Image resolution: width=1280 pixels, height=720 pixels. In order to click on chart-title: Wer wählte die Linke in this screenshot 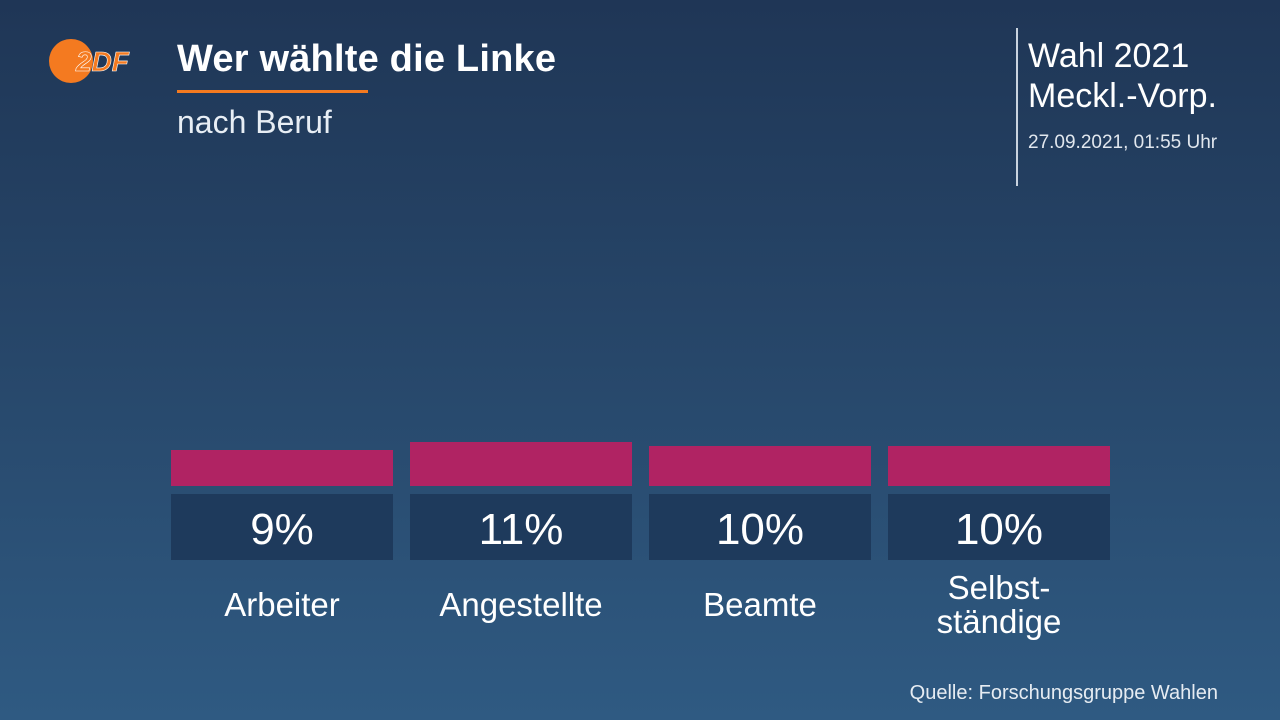, I will do `click(367, 59)`.